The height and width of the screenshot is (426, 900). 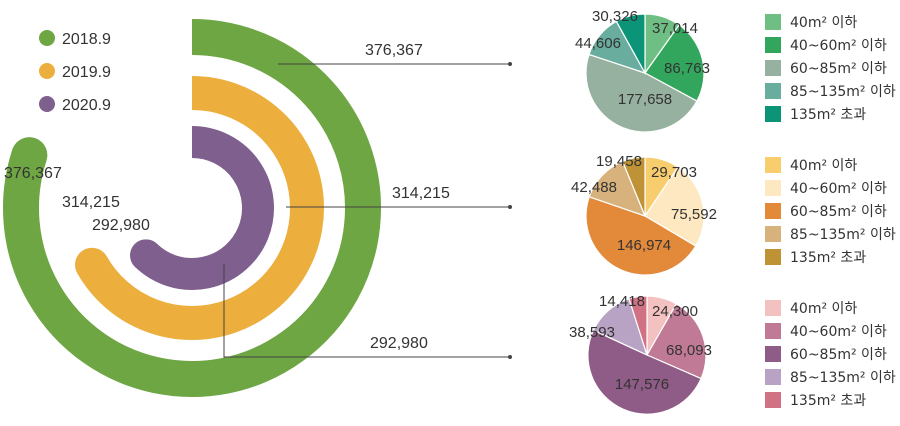 What do you see at coordinates (689, 350) in the screenshot?
I see `pie-slice-value-label: 68,093` at bounding box center [689, 350].